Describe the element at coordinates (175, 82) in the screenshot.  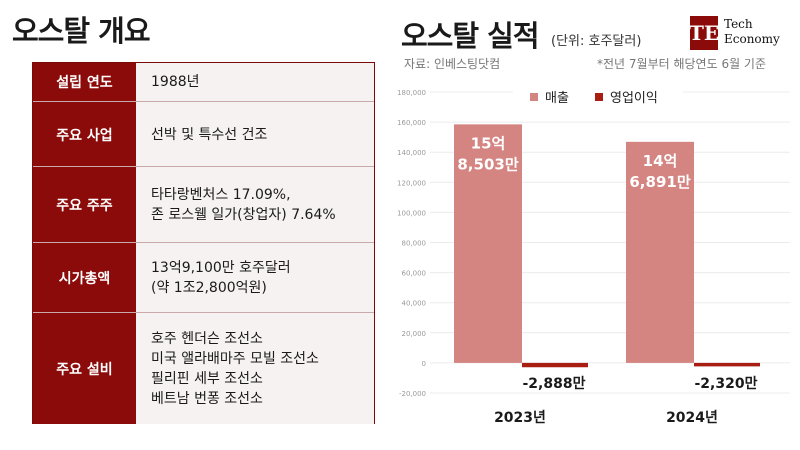
I see `value-line: 1988년` at that location.